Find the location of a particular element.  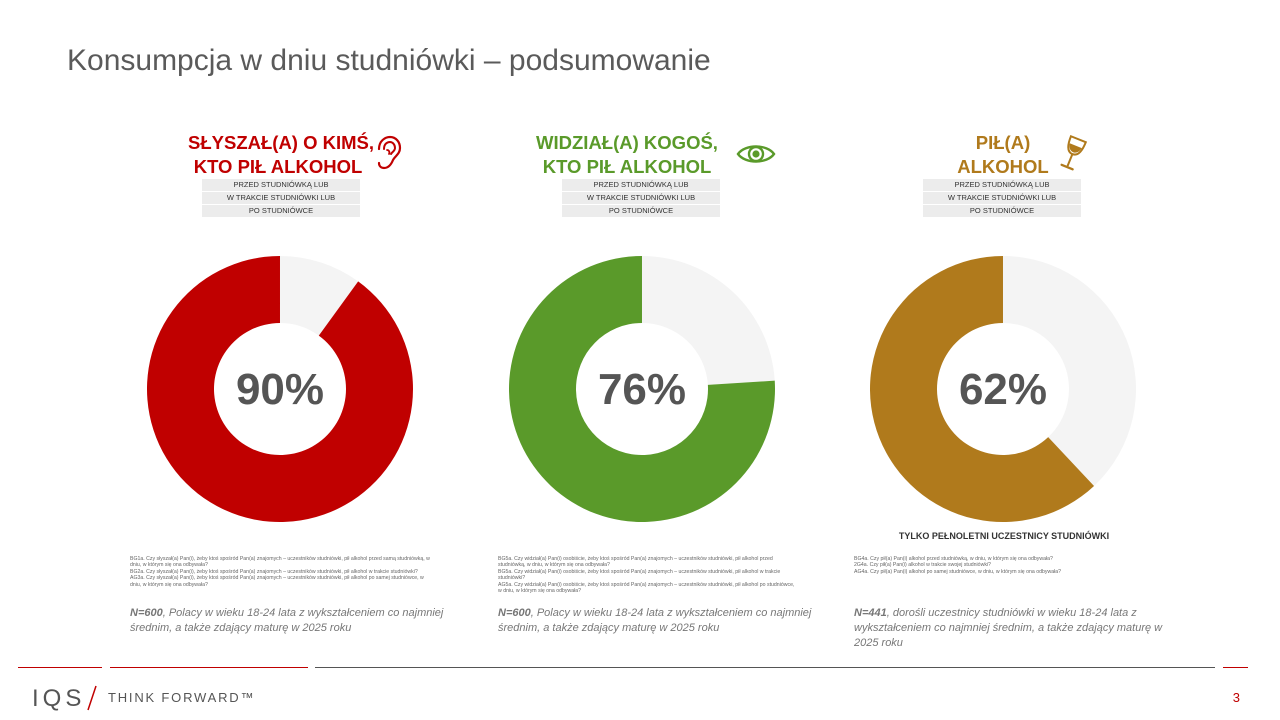

footer-rule-left is located at coordinates (60, 667).